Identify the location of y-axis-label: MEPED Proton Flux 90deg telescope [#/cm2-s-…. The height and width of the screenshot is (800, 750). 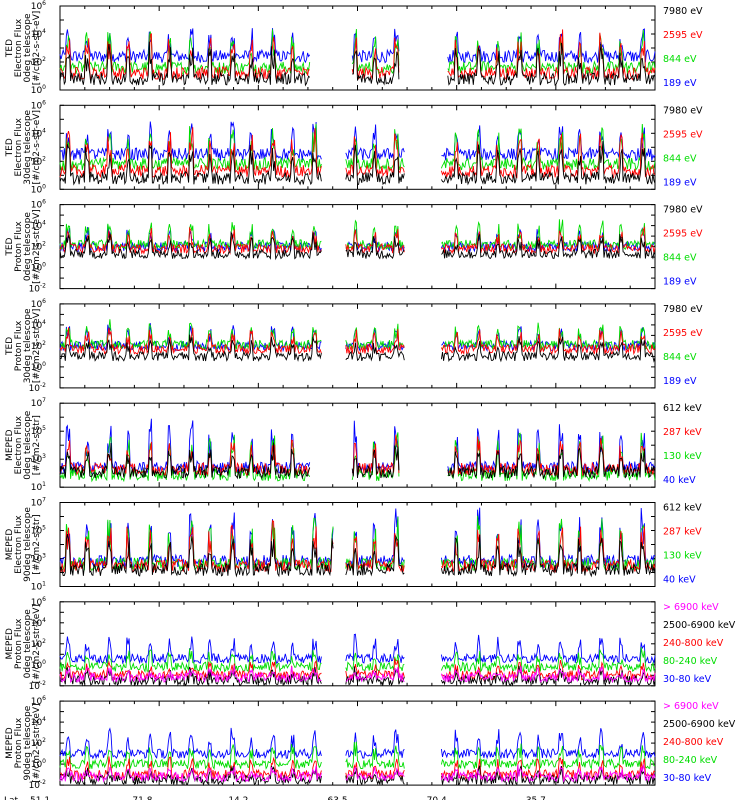
(23, 742).